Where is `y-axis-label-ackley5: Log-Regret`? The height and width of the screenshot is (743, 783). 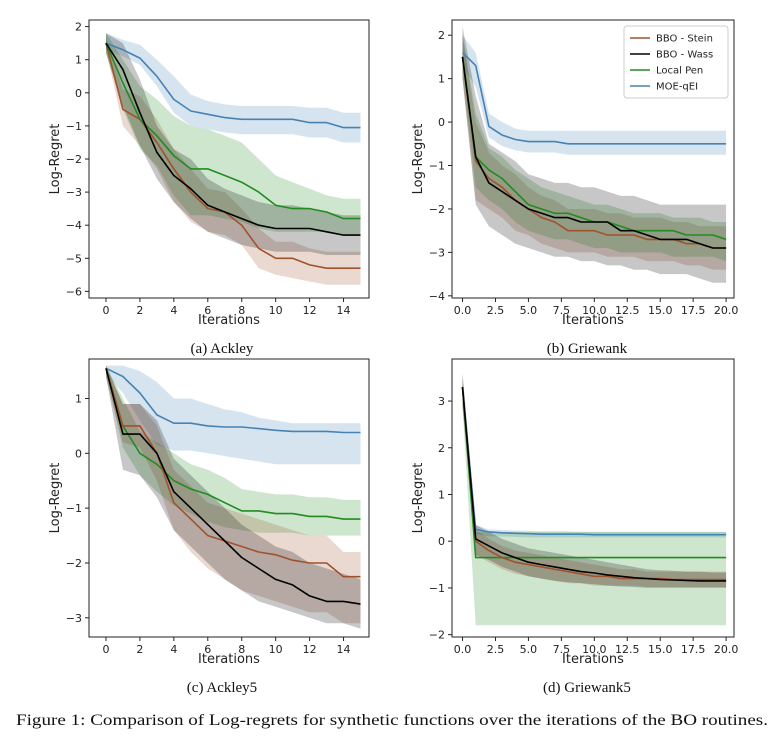 y-axis-label-ackley5: Log-Regret is located at coordinates (55, 498).